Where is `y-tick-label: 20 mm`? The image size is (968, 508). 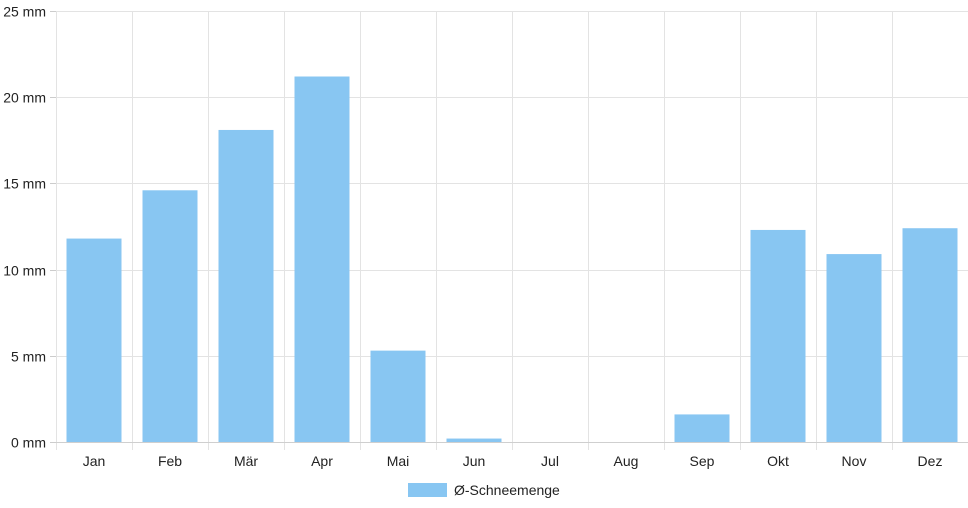
y-tick-label: 20 mm is located at coordinates (24, 98).